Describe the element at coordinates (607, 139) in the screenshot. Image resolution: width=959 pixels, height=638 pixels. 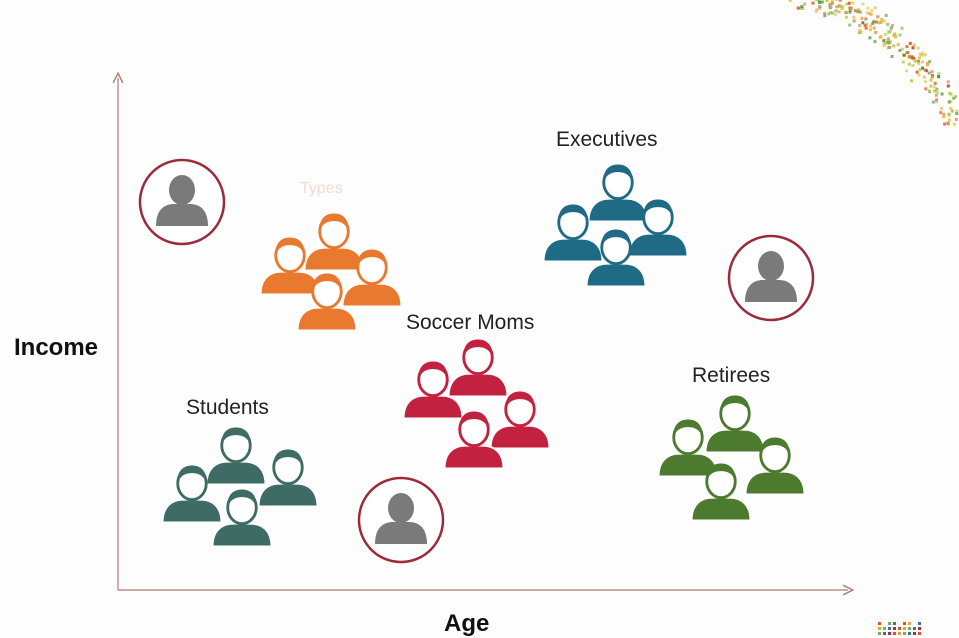
I see `group-label-executives: Executives` at that location.